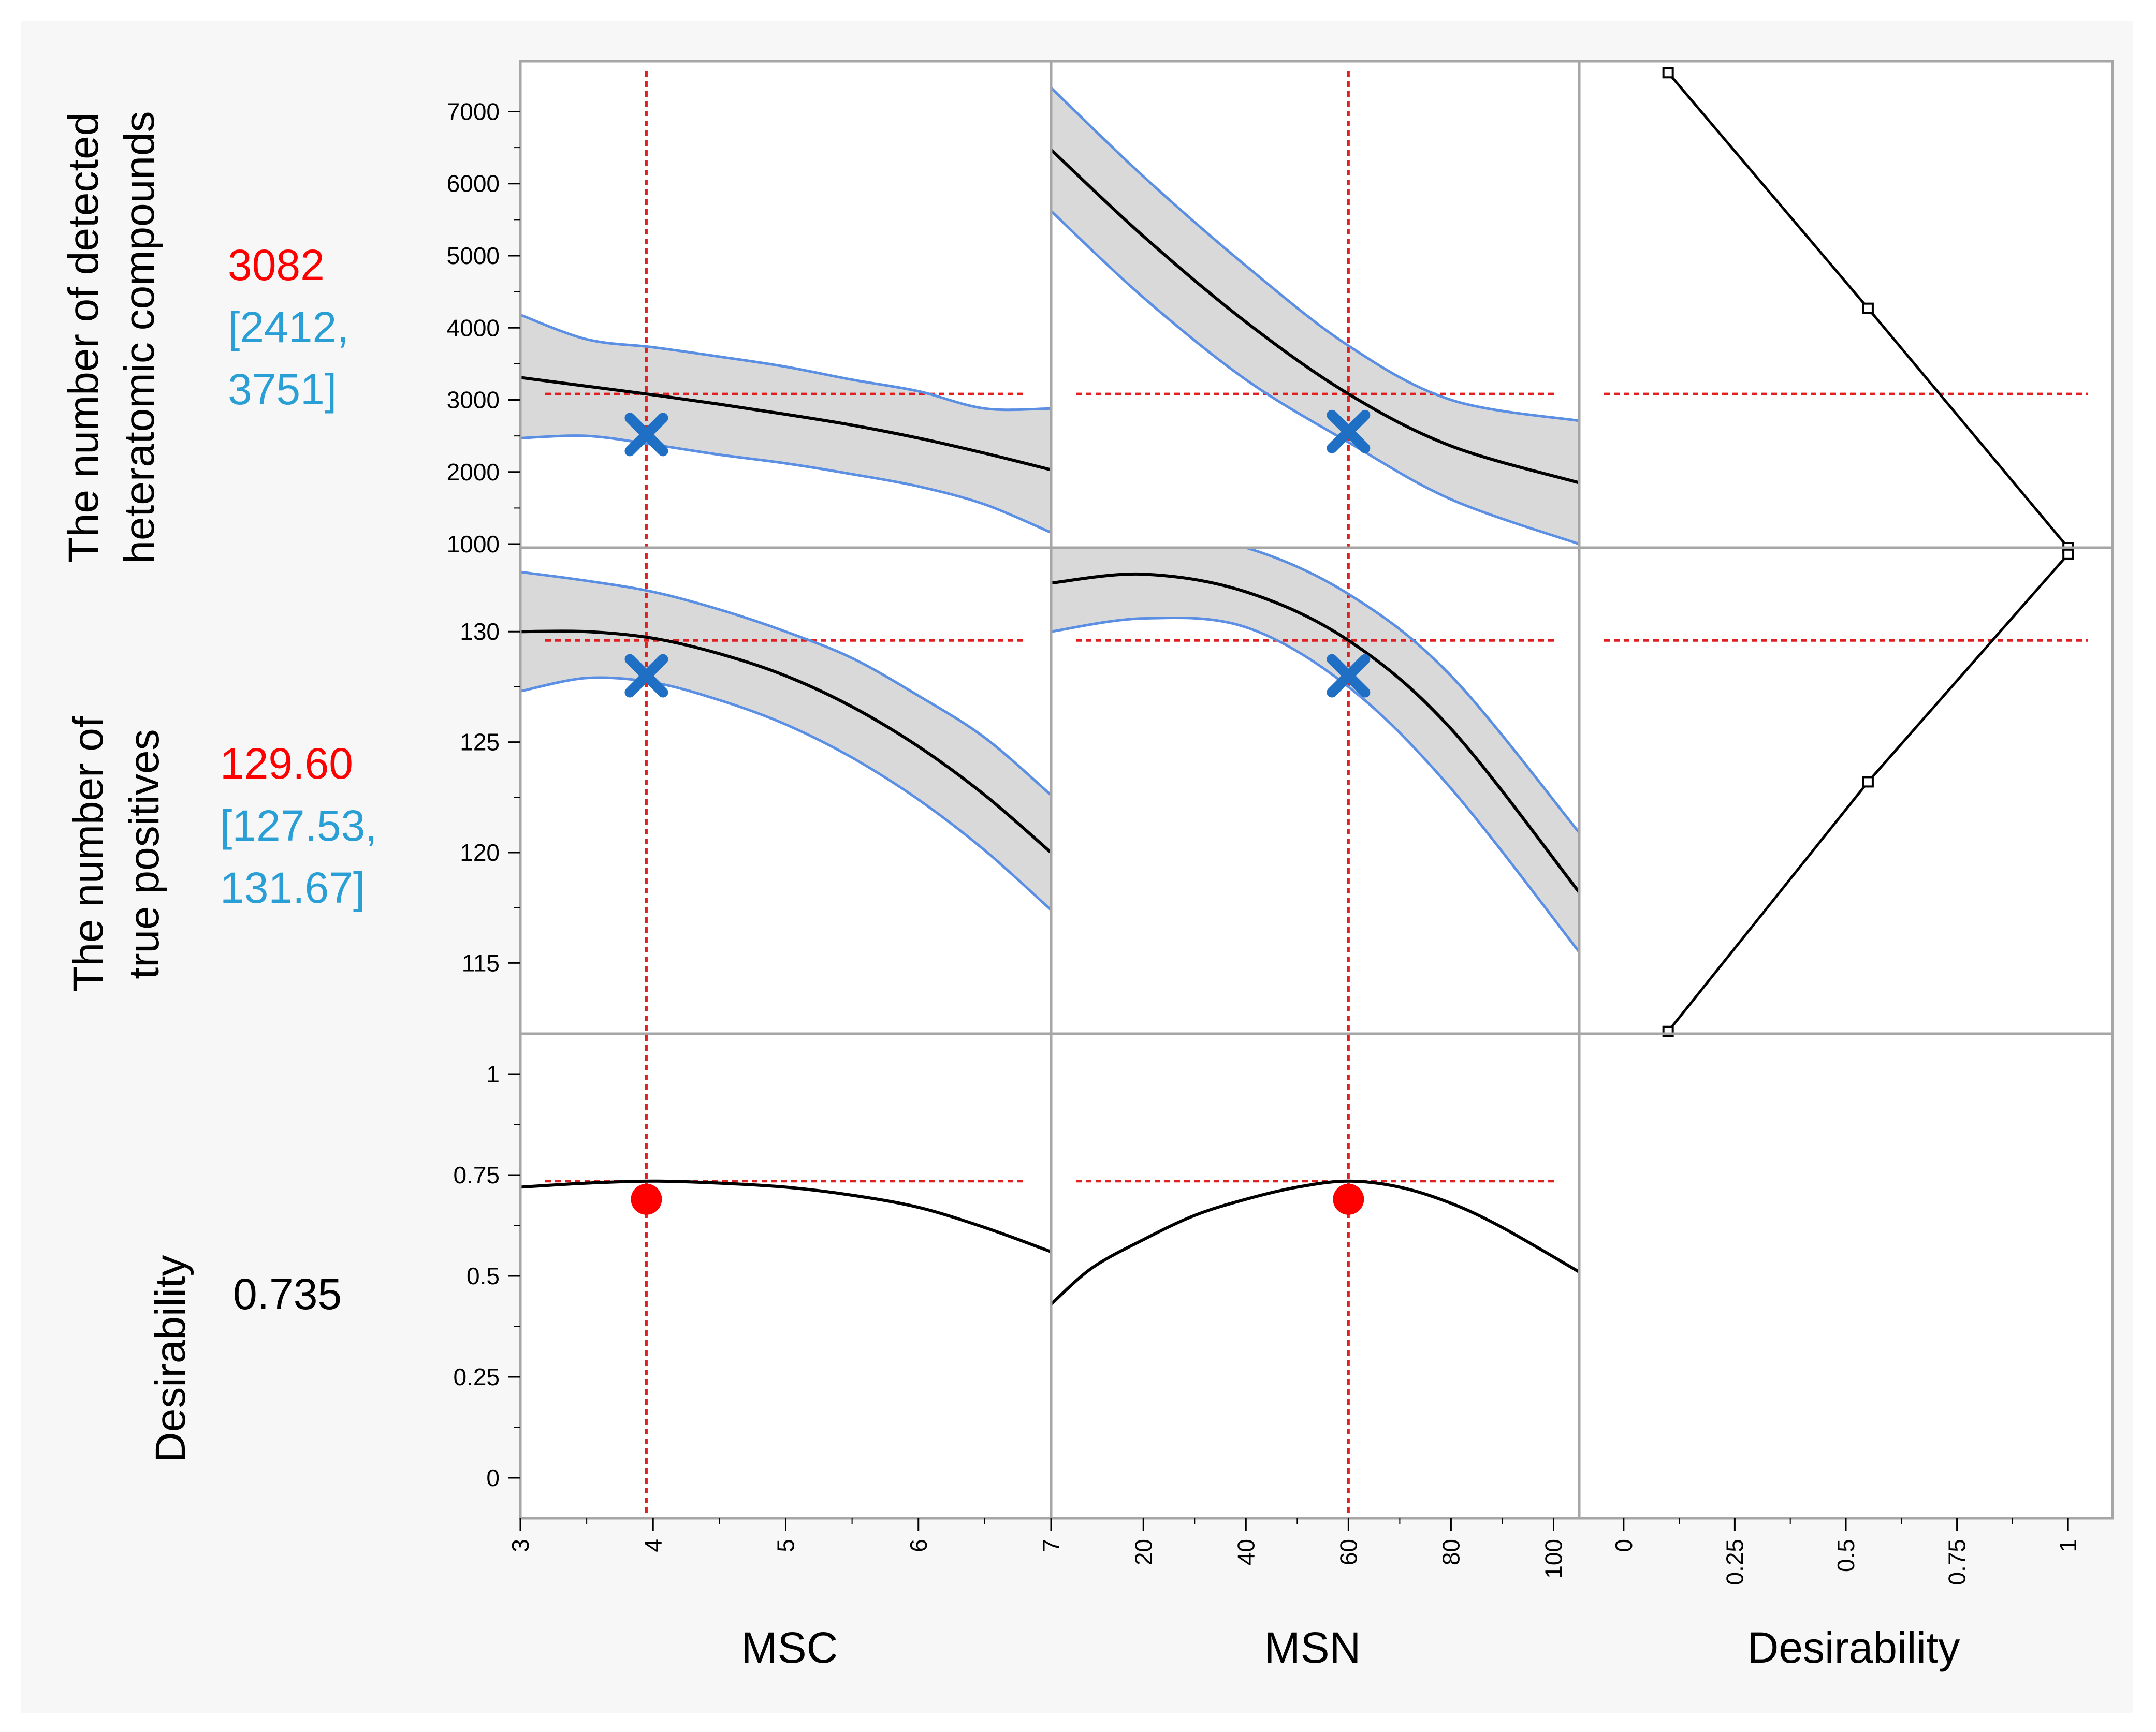  I want to click on x-label-desirability: Desirability, so click(1854, 1647).